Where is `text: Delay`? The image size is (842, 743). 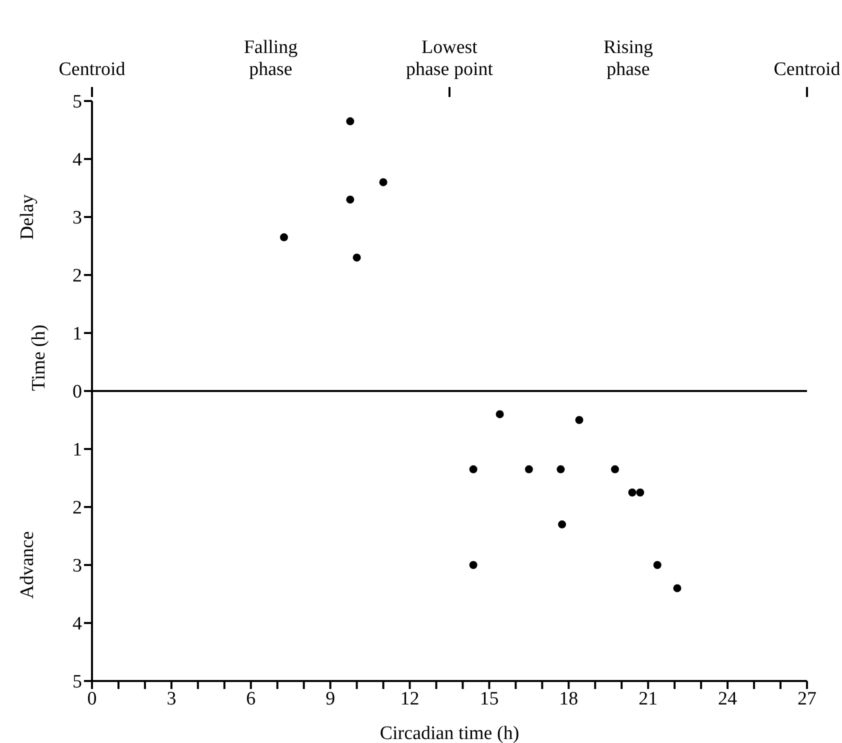
text: Delay is located at coordinates (28, 217).